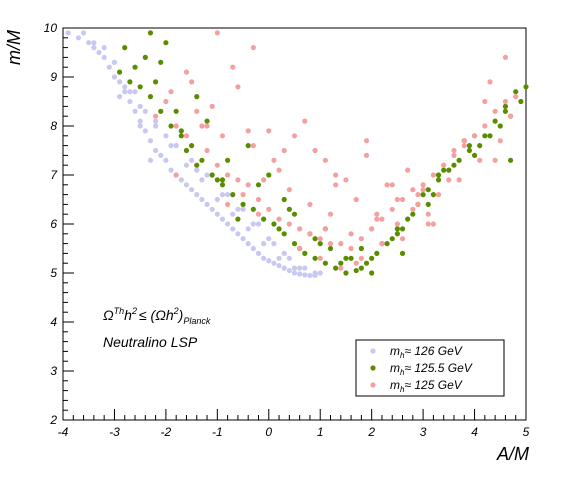 The image size is (567, 488). What do you see at coordinates (53, 371) in the screenshot?
I see `y-tick-label: 3` at bounding box center [53, 371].